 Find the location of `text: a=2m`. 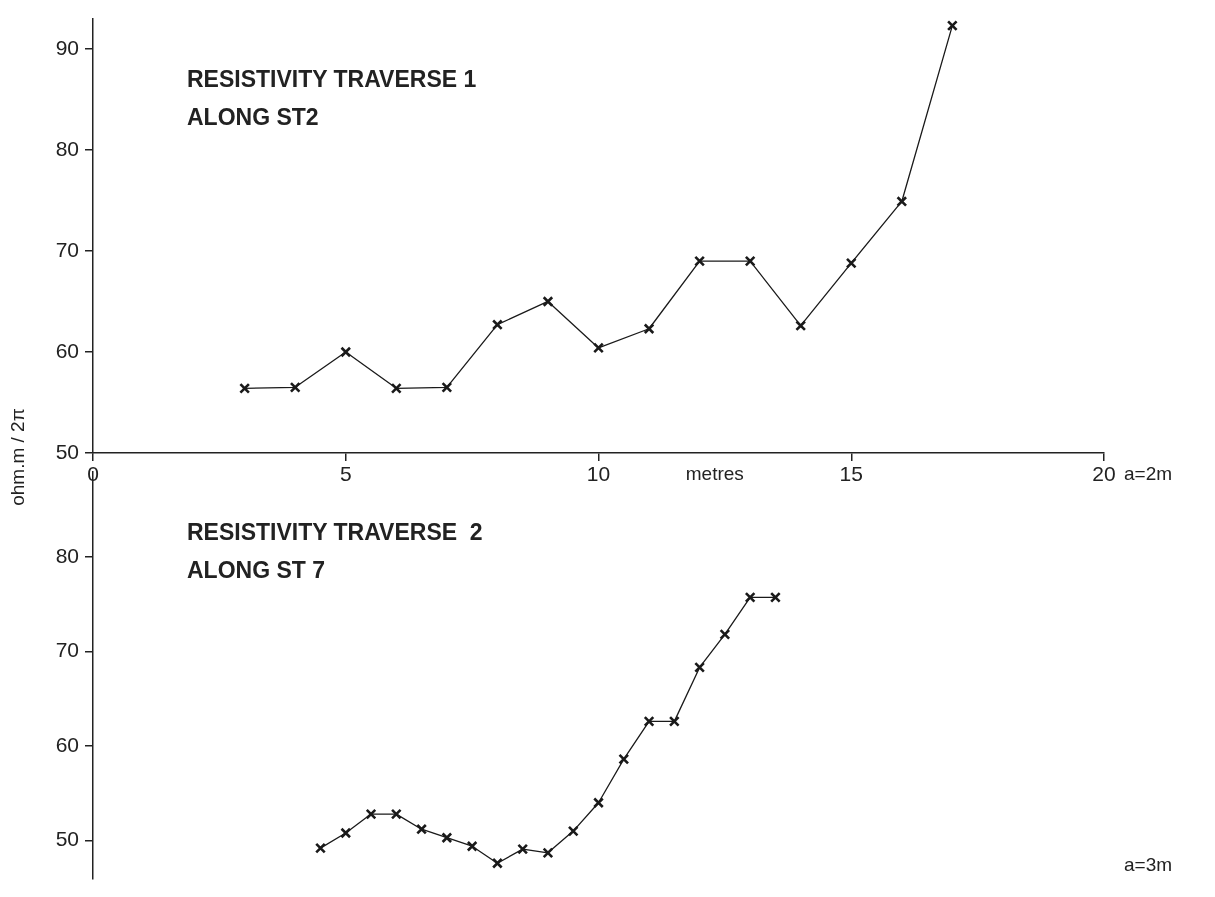

text: a=2m is located at coordinates (1148, 474).